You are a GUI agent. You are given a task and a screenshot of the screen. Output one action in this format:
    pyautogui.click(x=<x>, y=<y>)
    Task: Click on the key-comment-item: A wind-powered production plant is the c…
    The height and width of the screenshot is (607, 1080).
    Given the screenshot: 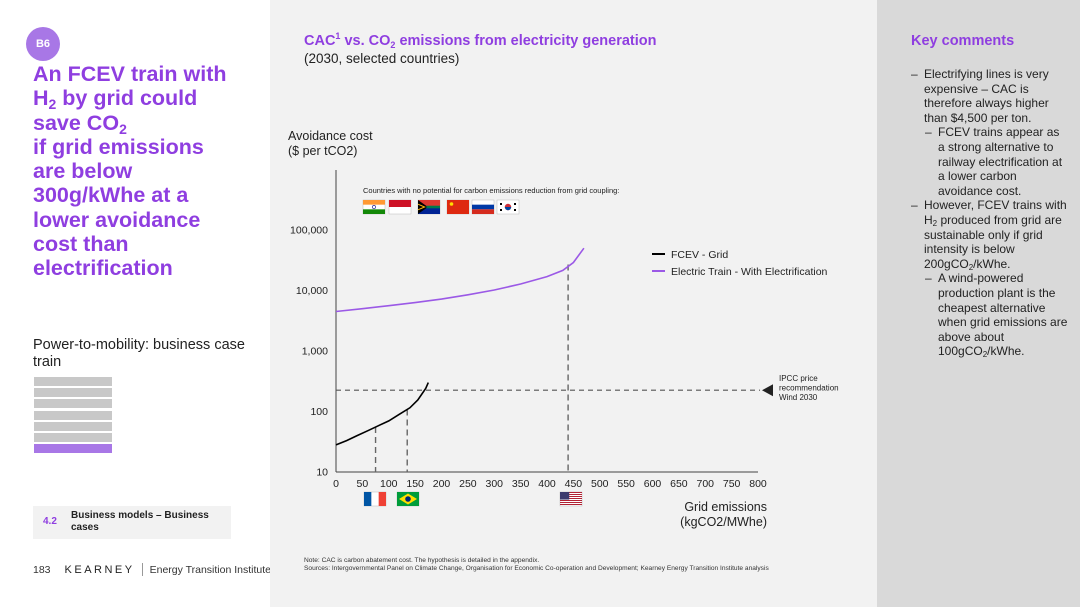 What is the action you would take?
    pyautogui.click(x=989, y=315)
    